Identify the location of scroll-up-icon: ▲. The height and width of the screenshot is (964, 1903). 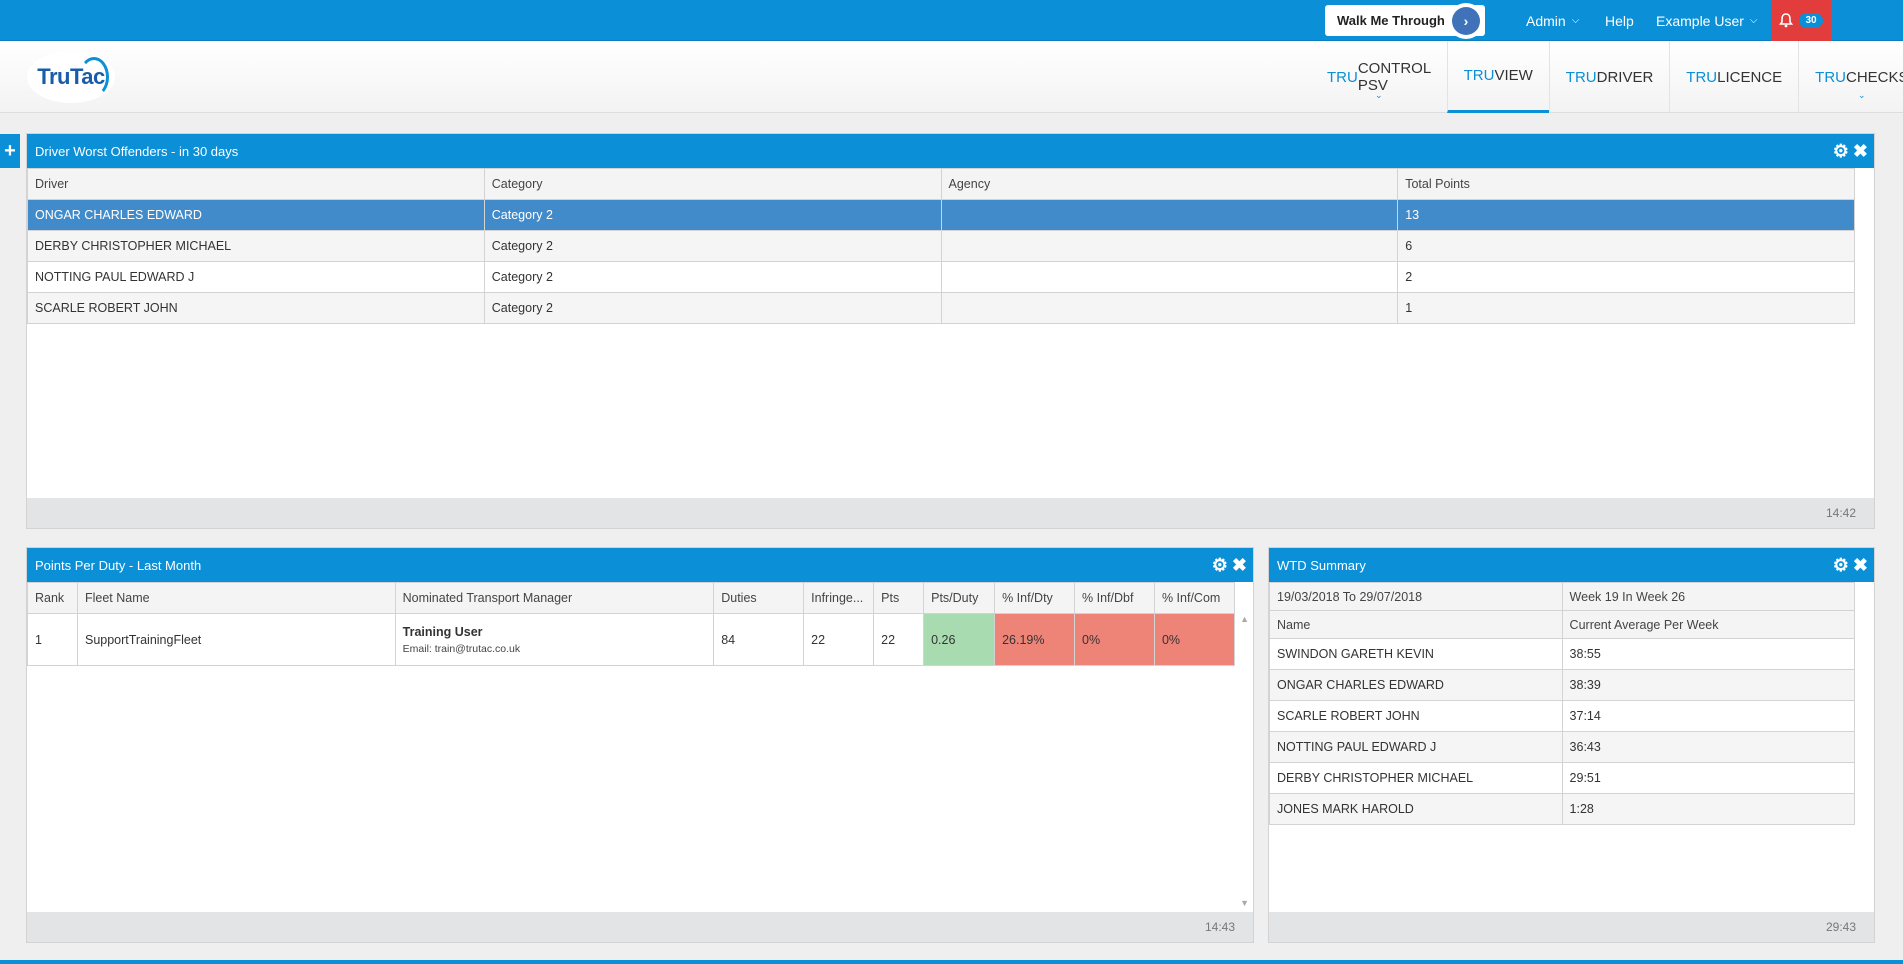
(1244, 619).